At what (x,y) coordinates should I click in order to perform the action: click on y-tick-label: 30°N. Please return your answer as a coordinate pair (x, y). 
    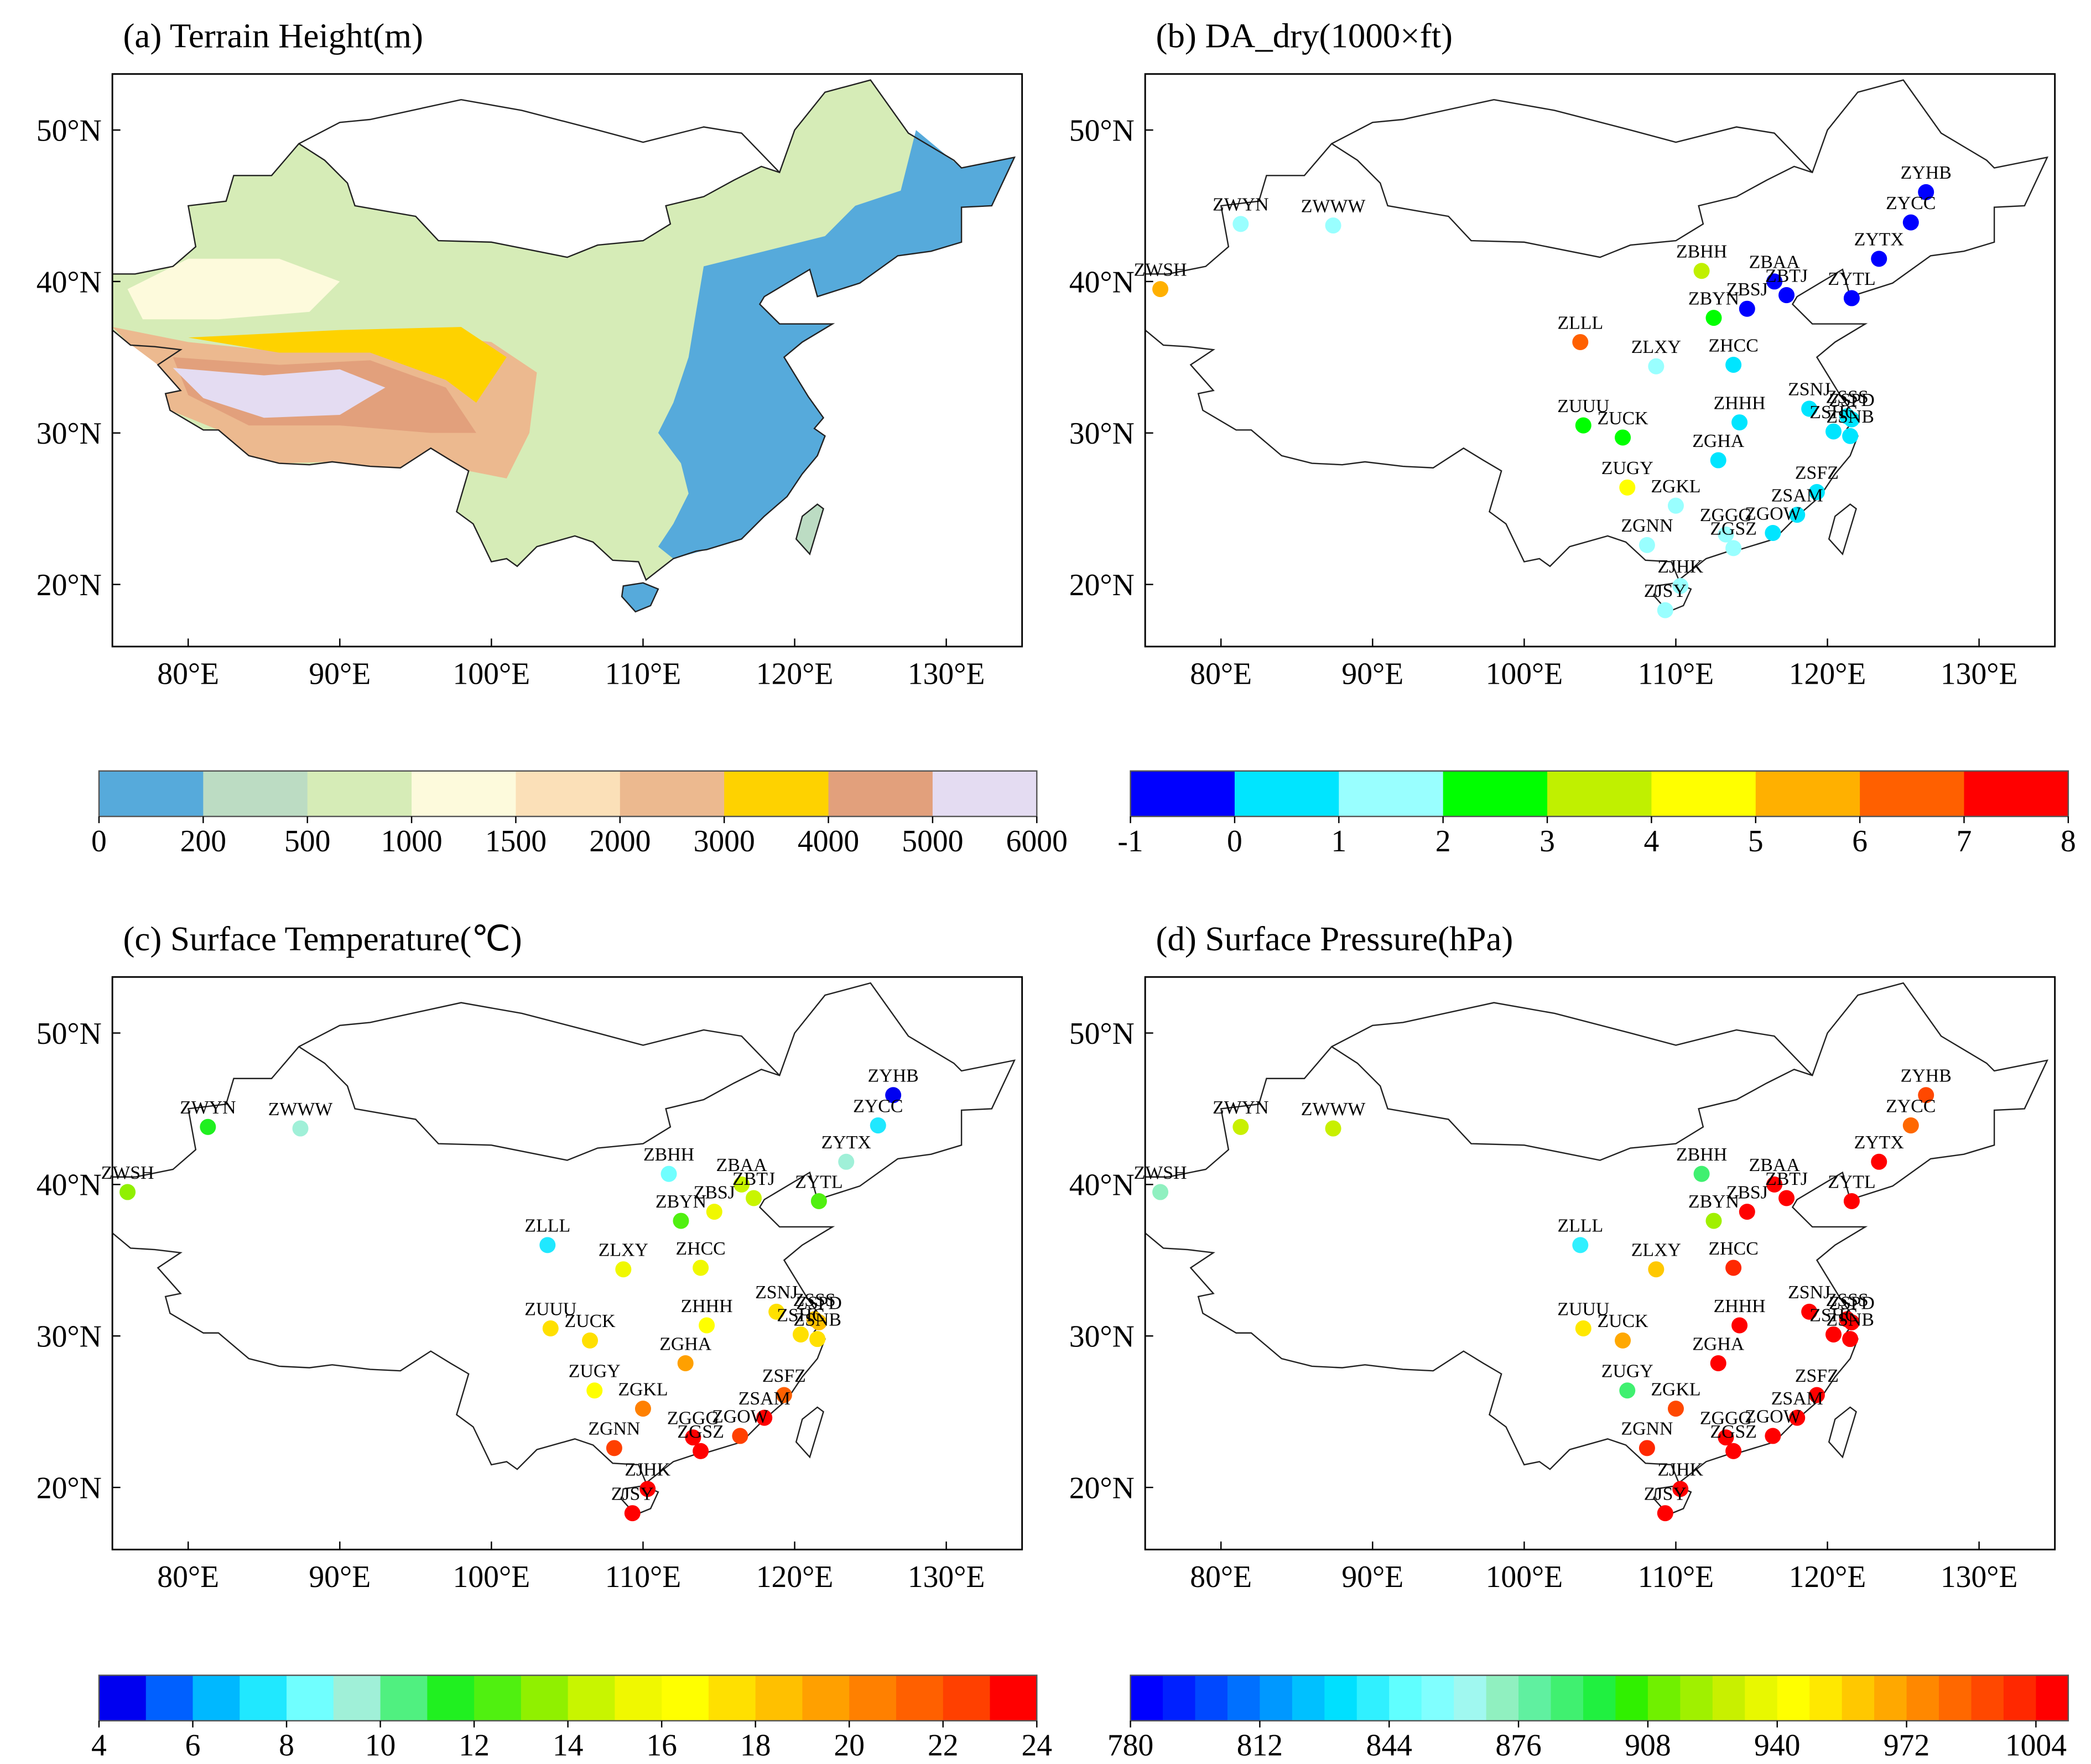
    Looking at the image, I should click on (69, 1337).